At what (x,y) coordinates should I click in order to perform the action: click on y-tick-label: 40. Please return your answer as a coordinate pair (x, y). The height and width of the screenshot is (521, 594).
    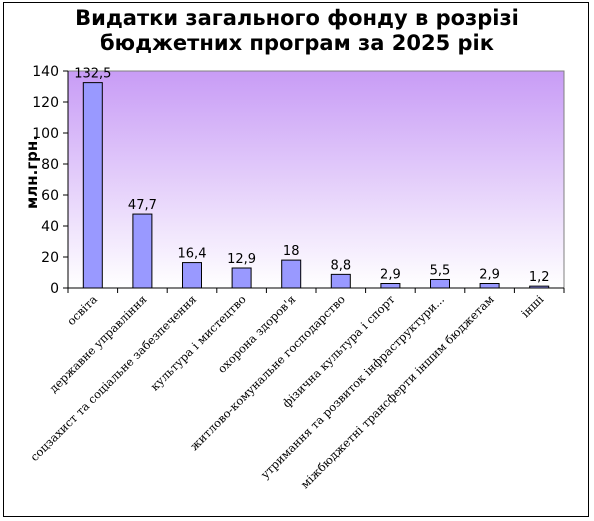
    Looking at the image, I should click on (50, 227).